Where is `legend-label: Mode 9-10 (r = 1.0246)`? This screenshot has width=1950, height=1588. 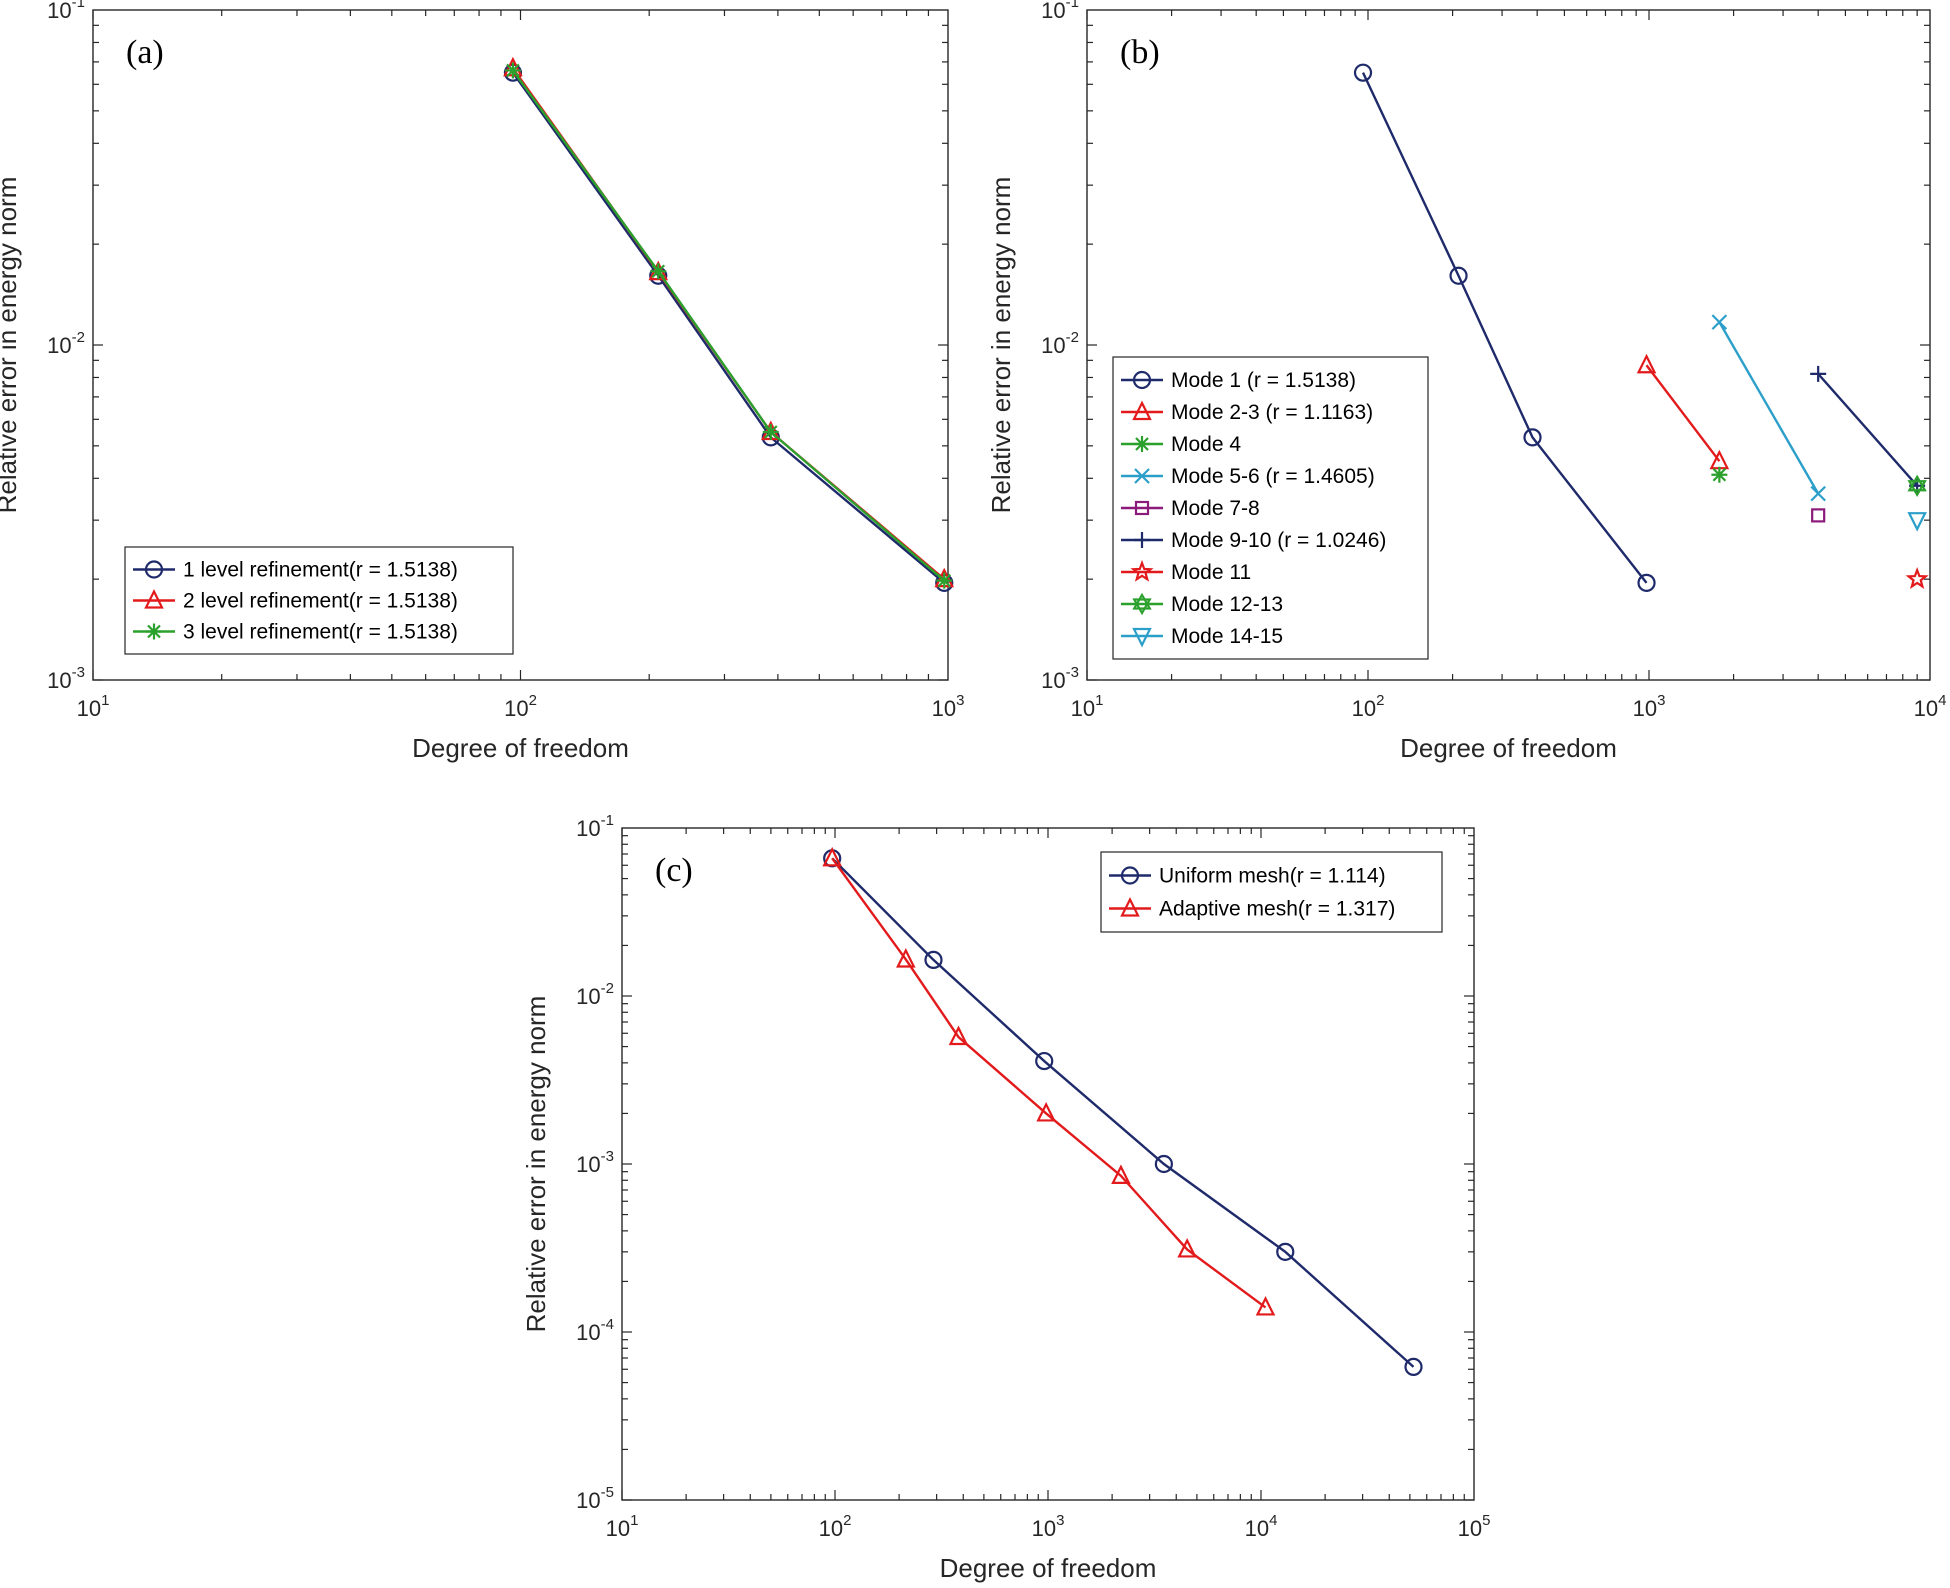 legend-label: Mode 9-10 (r = 1.0246) is located at coordinates (1278, 540).